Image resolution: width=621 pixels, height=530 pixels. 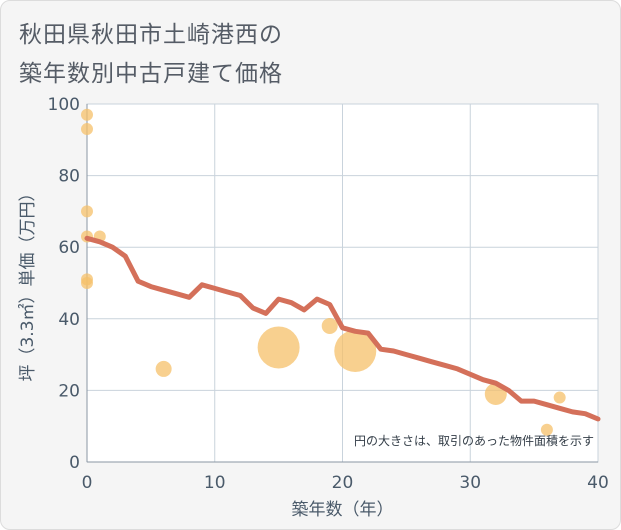 What do you see at coordinates (64, 105) in the screenshot?
I see `y-tick-label: 100` at bounding box center [64, 105].